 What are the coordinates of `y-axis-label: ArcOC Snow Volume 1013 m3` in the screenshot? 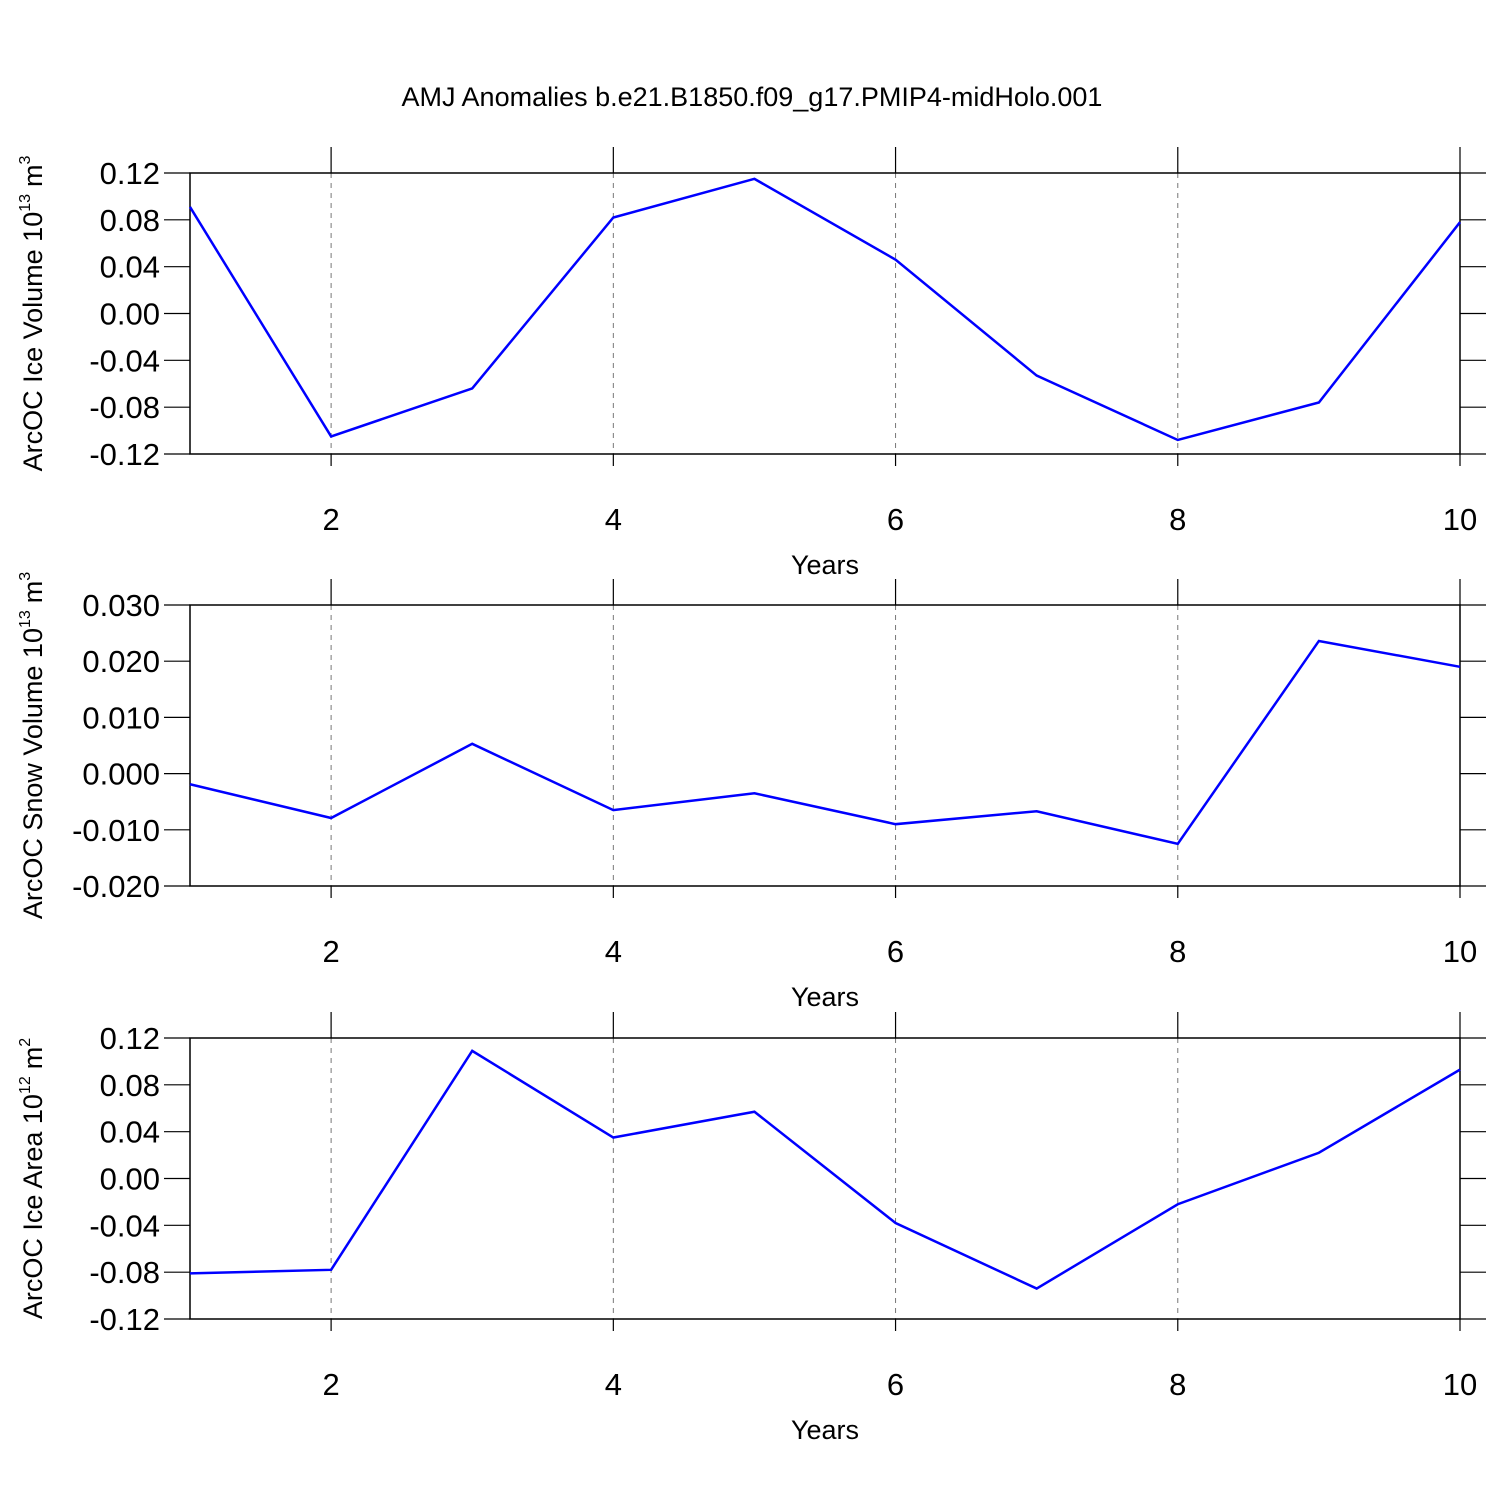 It's located at (32, 745).